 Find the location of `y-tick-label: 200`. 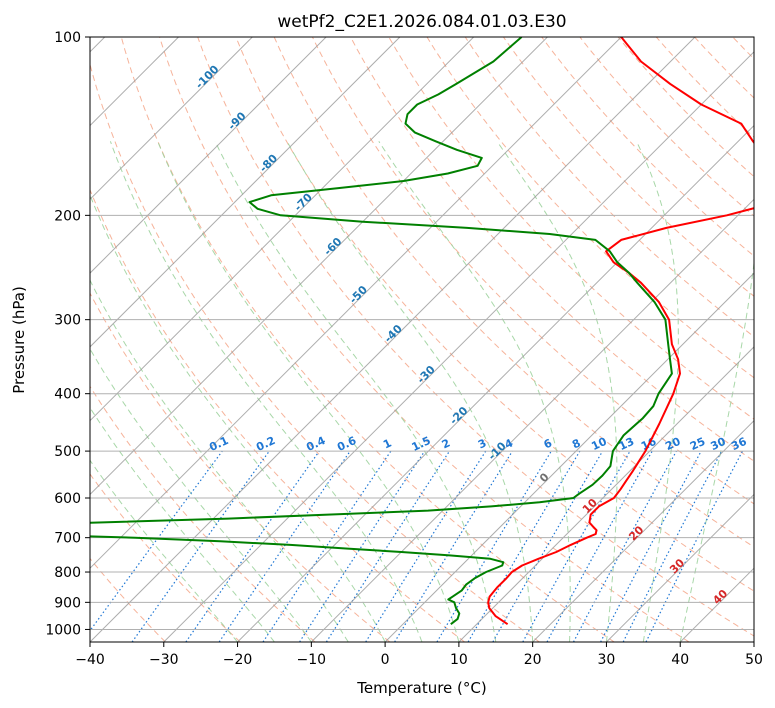

y-tick-label: 200 is located at coordinates (67, 216).